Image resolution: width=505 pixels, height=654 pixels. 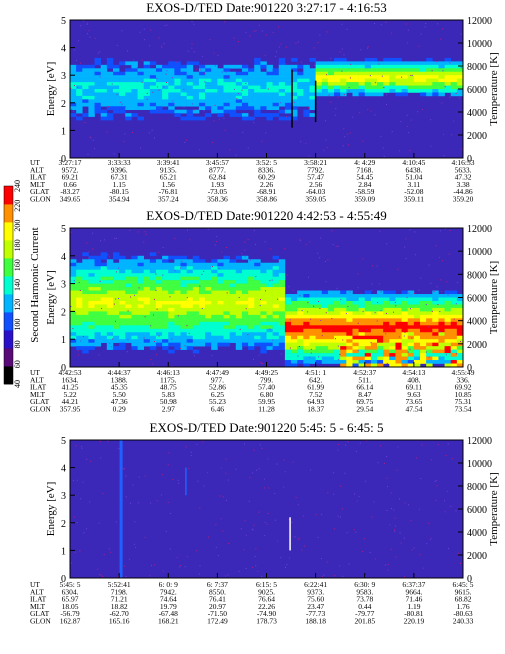 What do you see at coordinates (217, 169) in the screenshot?
I see `row-value: 8777.` at bounding box center [217, 169].